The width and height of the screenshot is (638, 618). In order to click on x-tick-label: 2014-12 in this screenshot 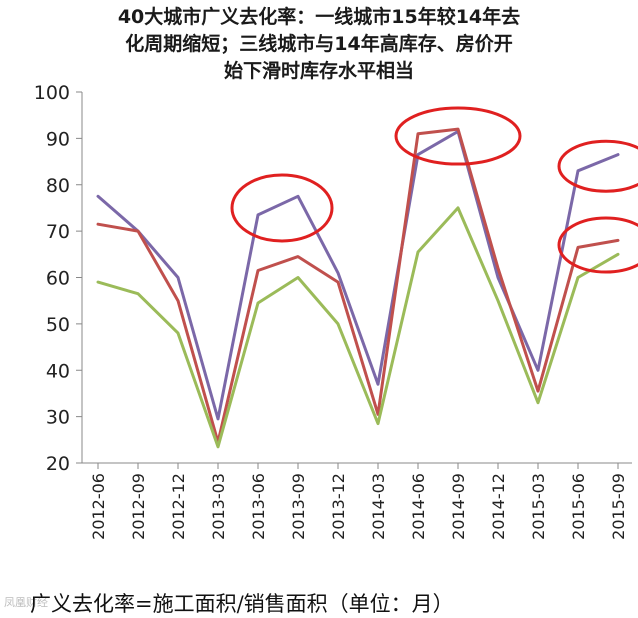, I will do `click(498, 506)`.